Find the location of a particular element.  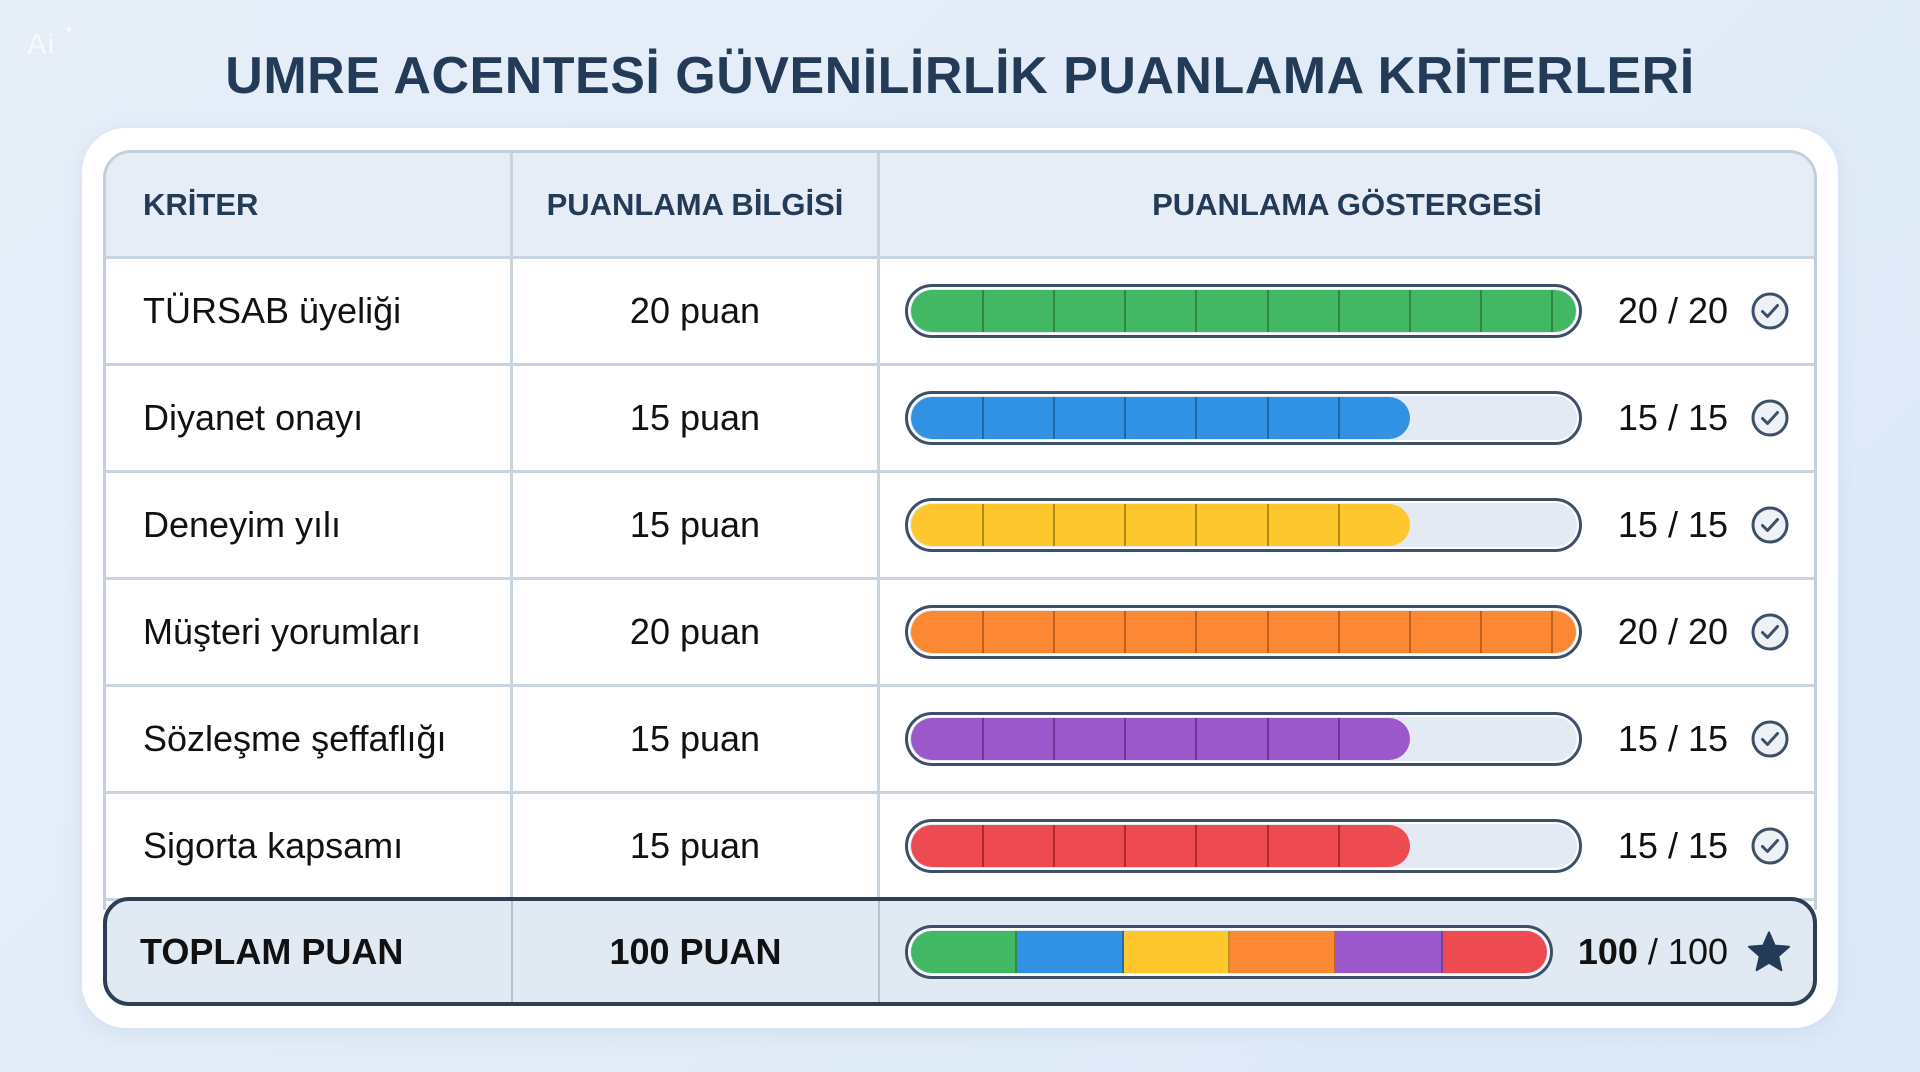

header-cell-criterion: KRİTER is located at coordinates (309, 204).